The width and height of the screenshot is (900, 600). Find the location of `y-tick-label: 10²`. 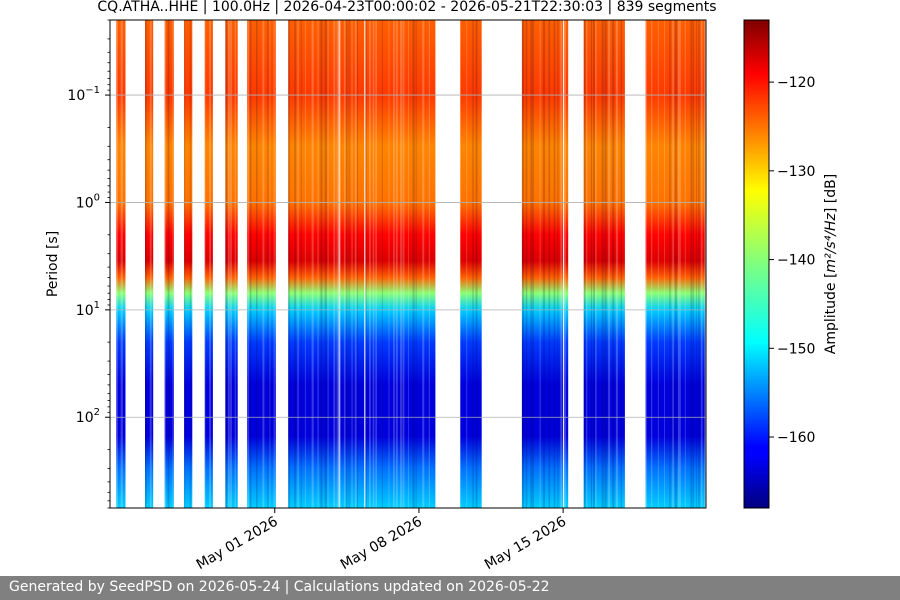

y-tick-label: 10² is located at coordinates (88, 416).